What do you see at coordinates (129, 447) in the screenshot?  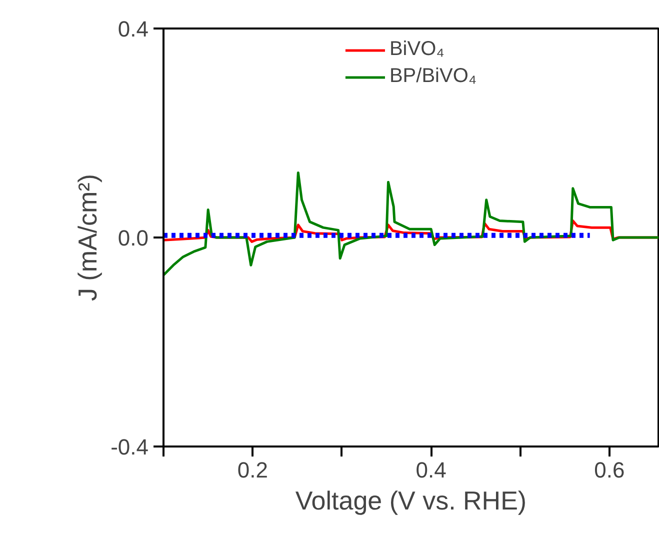 I see `y-tick-label: -0.4` at bounding box center [129, 447].